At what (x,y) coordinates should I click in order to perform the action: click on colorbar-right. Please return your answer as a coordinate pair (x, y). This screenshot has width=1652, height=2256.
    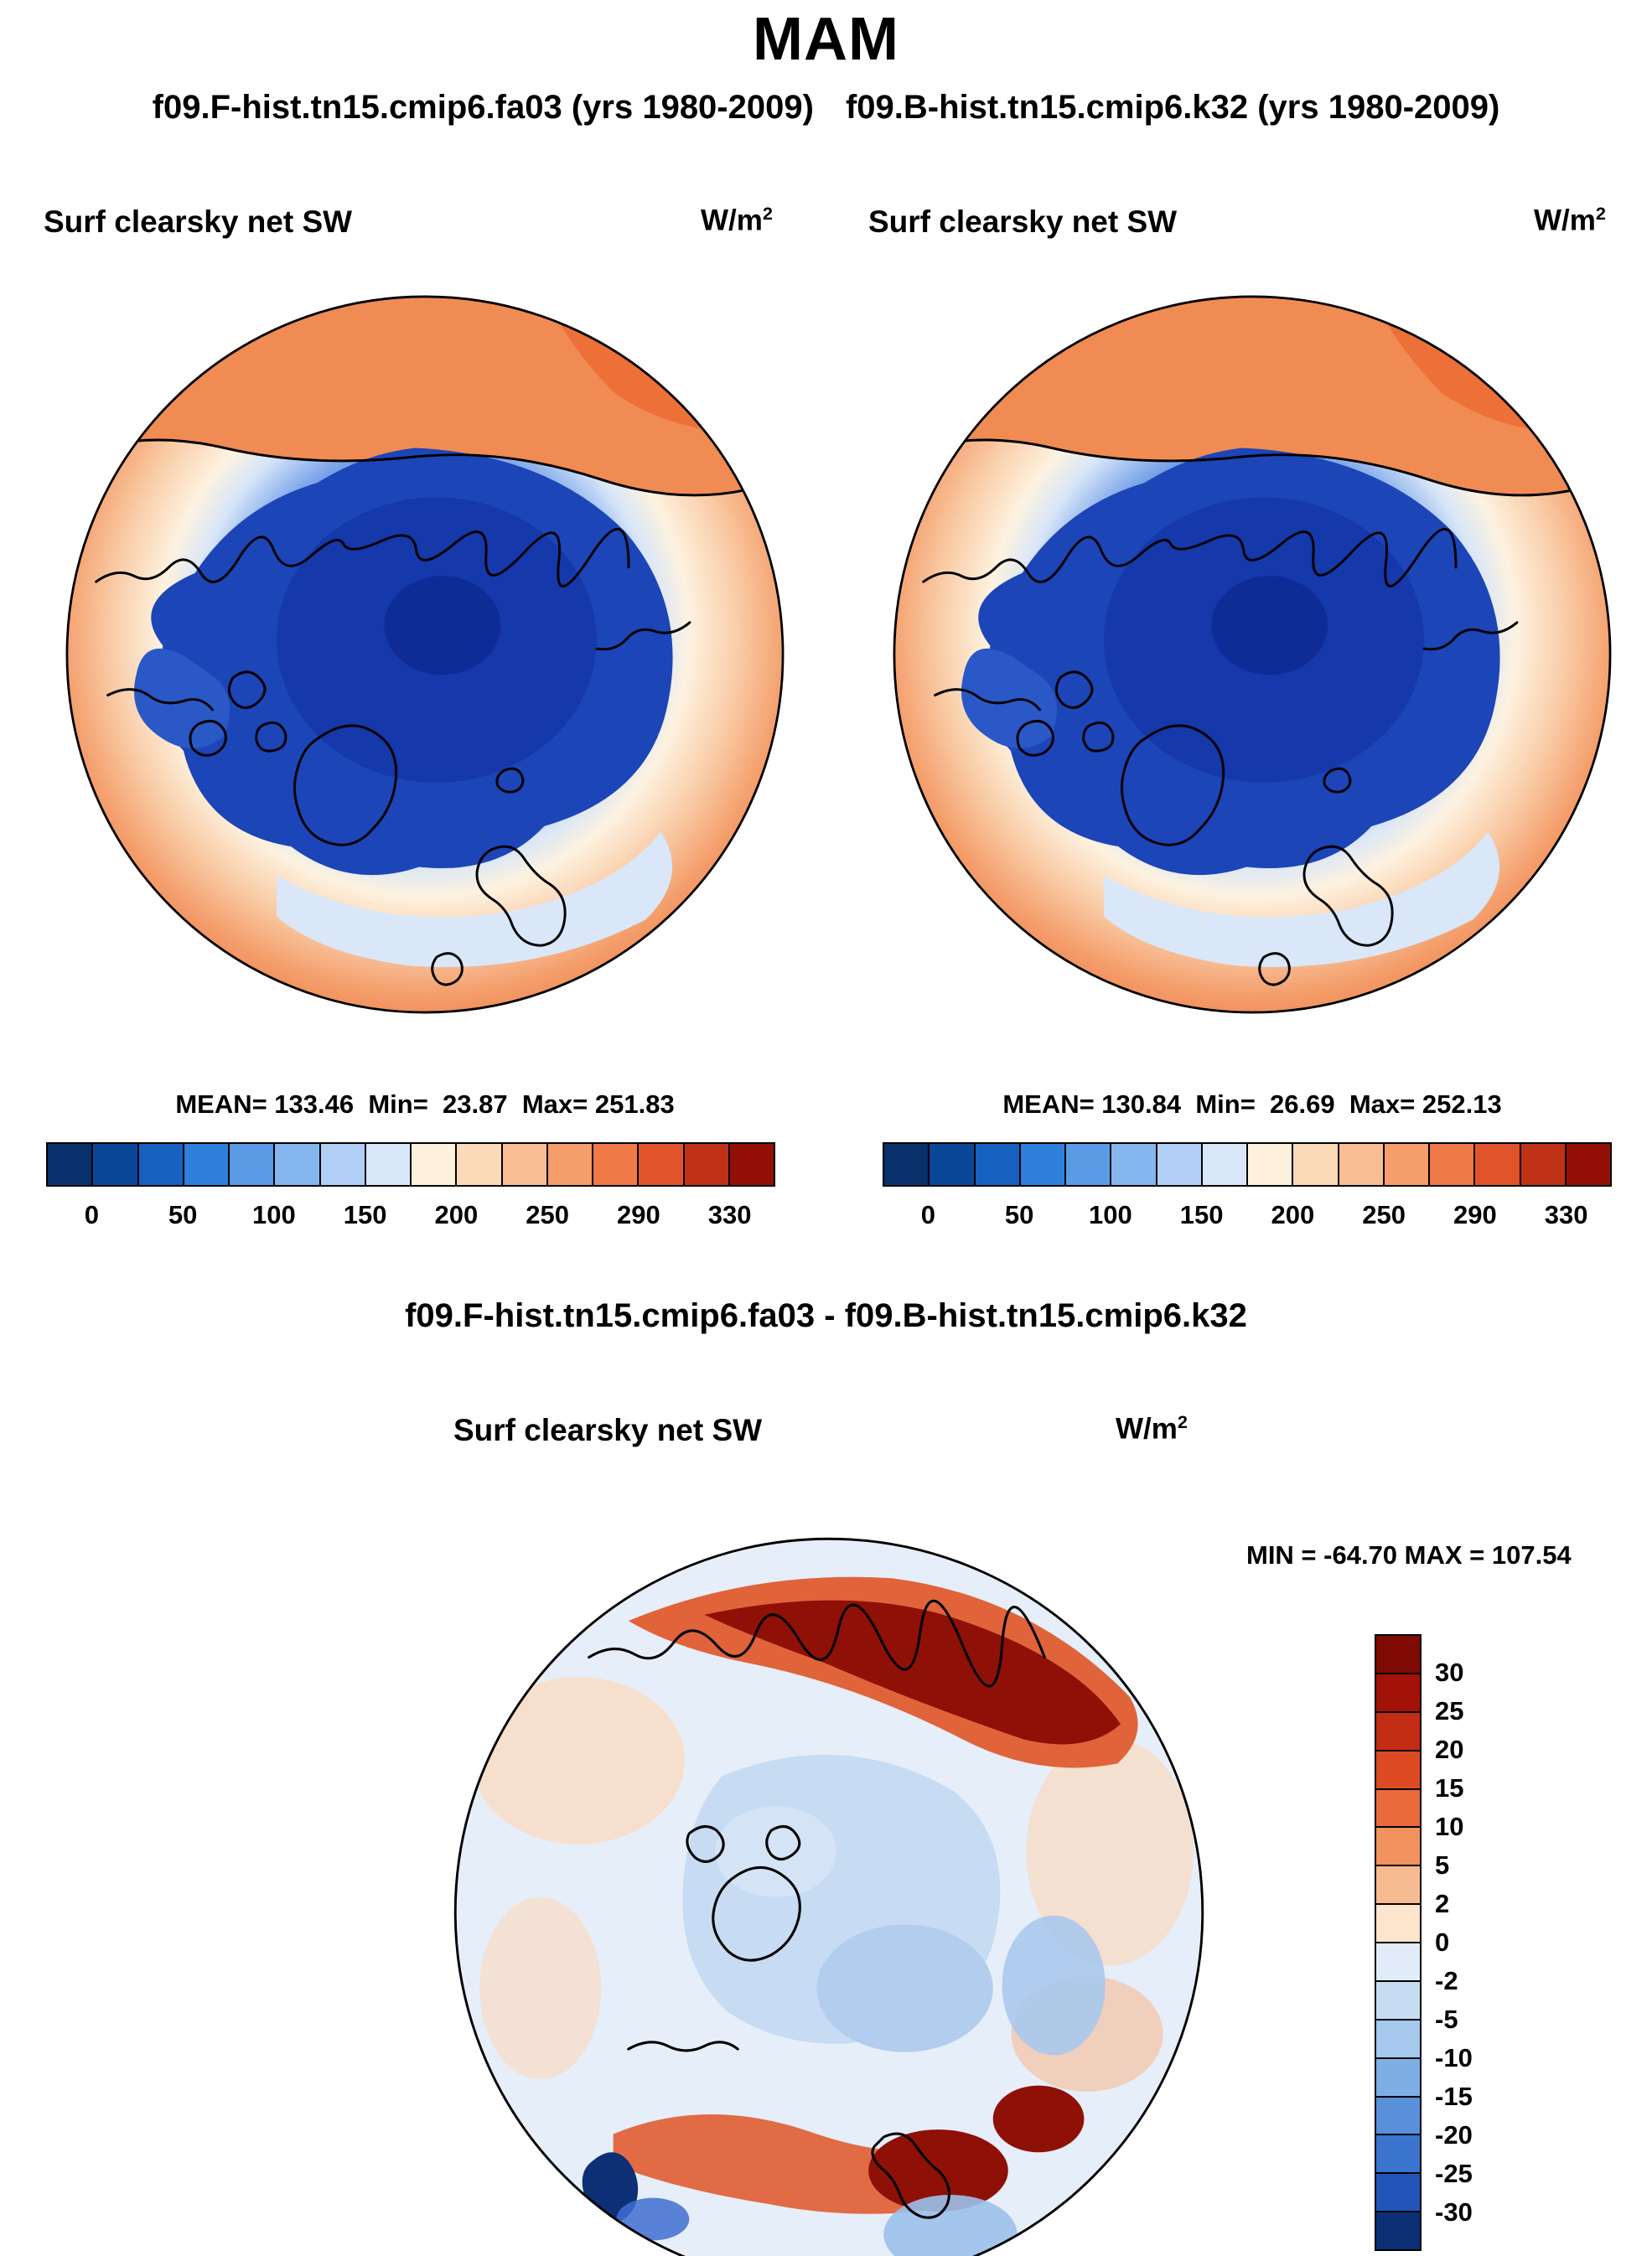
    Looking at the image, I should click on (1247, 1164).